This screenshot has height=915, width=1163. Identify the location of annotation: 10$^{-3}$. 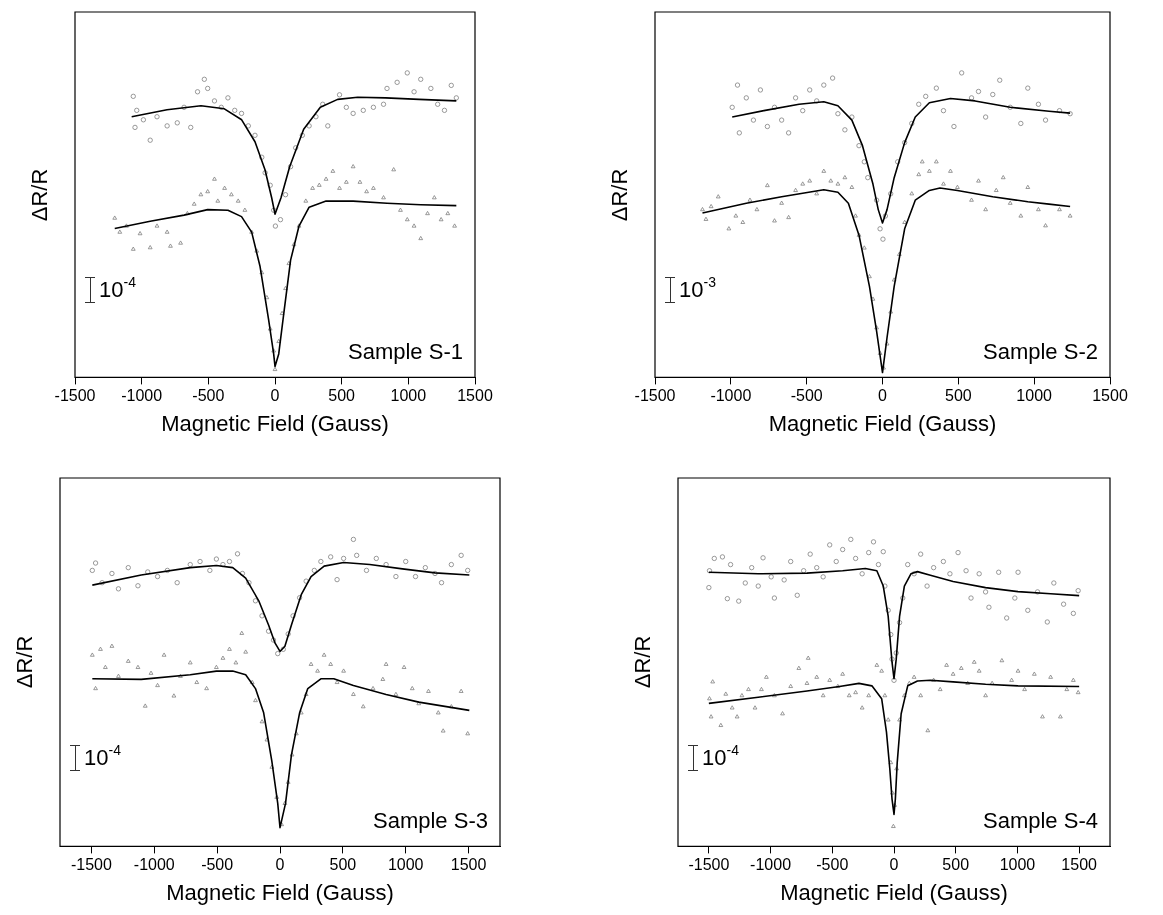
(697, 287).